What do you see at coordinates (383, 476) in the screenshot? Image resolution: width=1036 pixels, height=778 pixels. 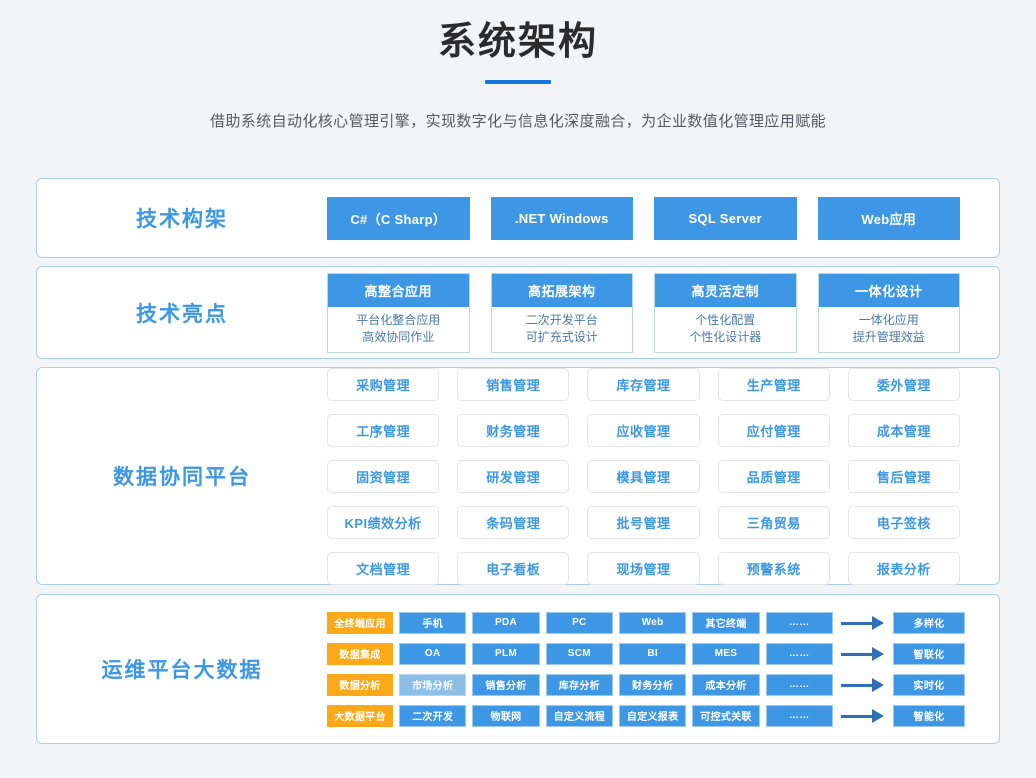 I see `data-collab-chip: 固资管理` at bounding box center [383, 476].